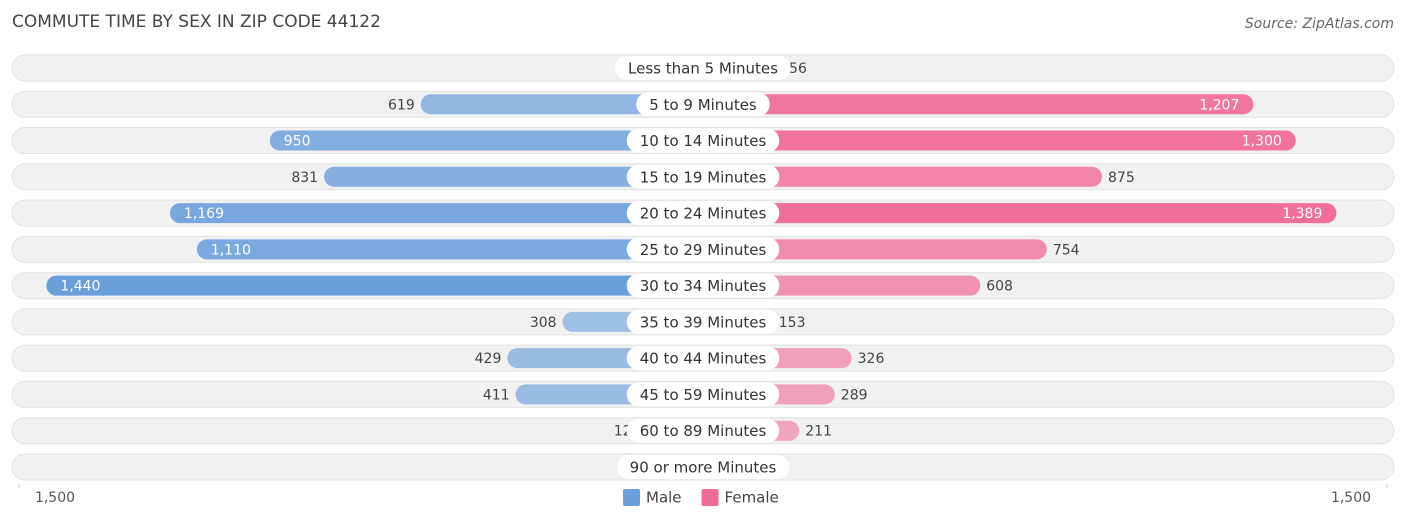 The height and width of the screenshot is (527, 1406). Describe the element at coordinates (80, 287) in the screenshot. I see `value-label: 1,440` at that location.